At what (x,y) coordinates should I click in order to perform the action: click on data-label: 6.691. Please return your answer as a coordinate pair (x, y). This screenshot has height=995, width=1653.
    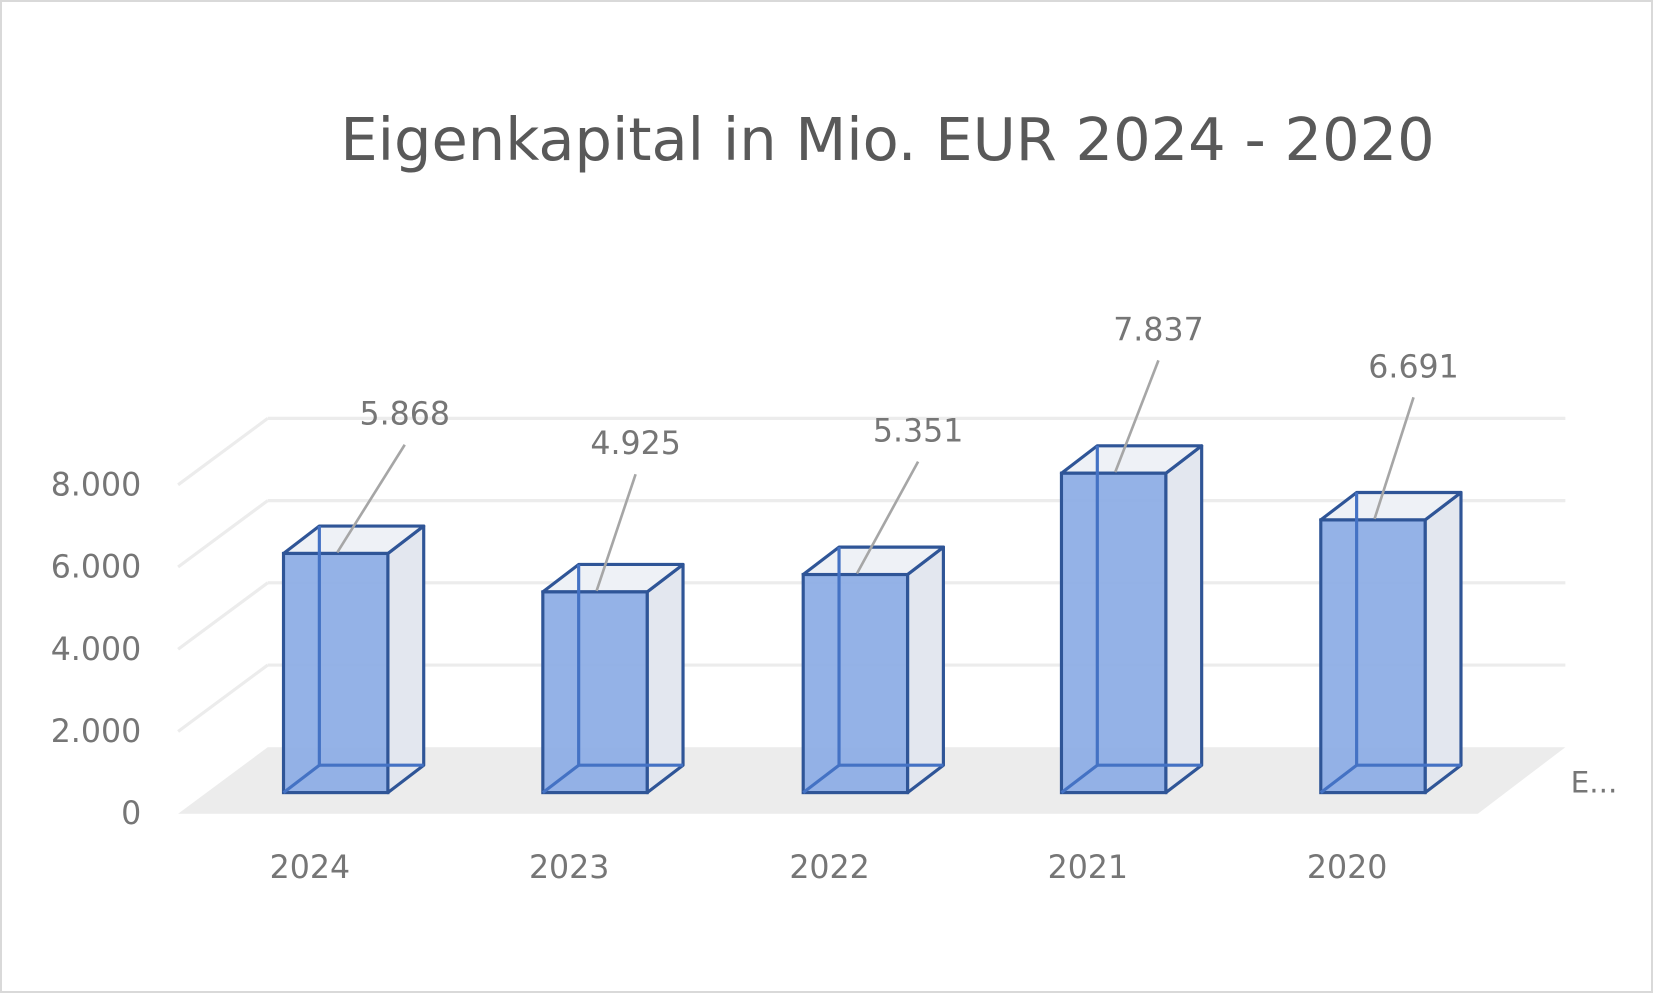
    Looking at the image, I should click on (1413, 367).